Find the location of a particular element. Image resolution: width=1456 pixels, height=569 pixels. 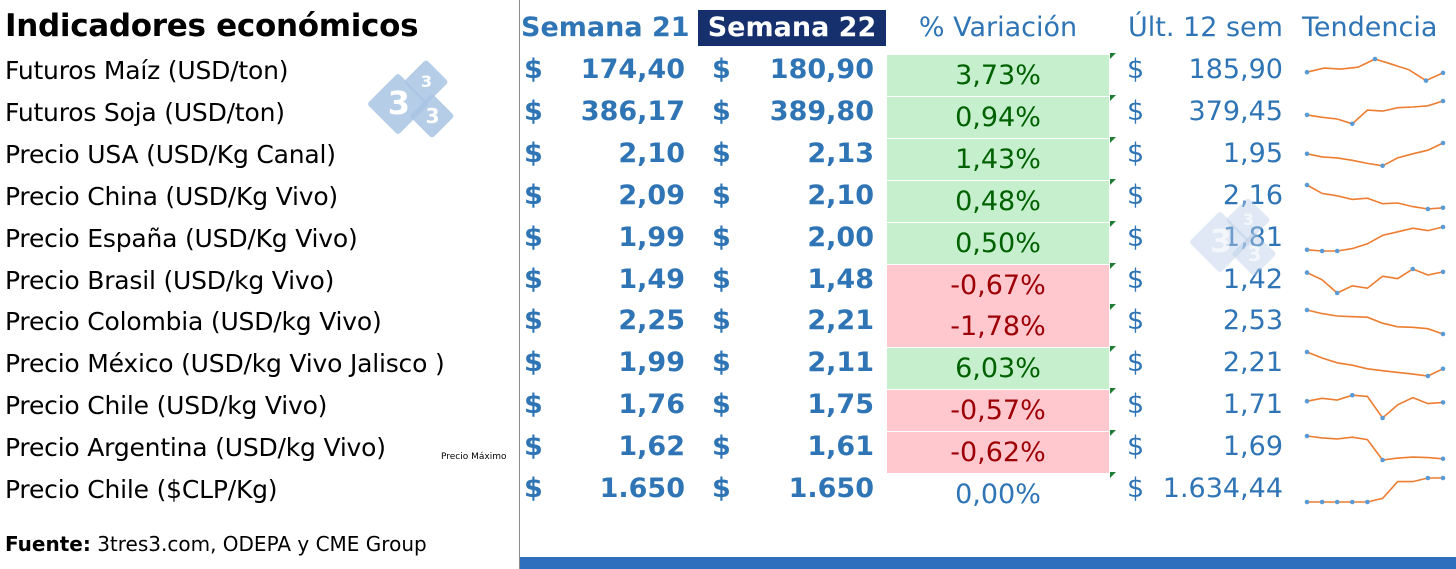

page-title: Indicadores económicos is located at coordinates (212, 26).